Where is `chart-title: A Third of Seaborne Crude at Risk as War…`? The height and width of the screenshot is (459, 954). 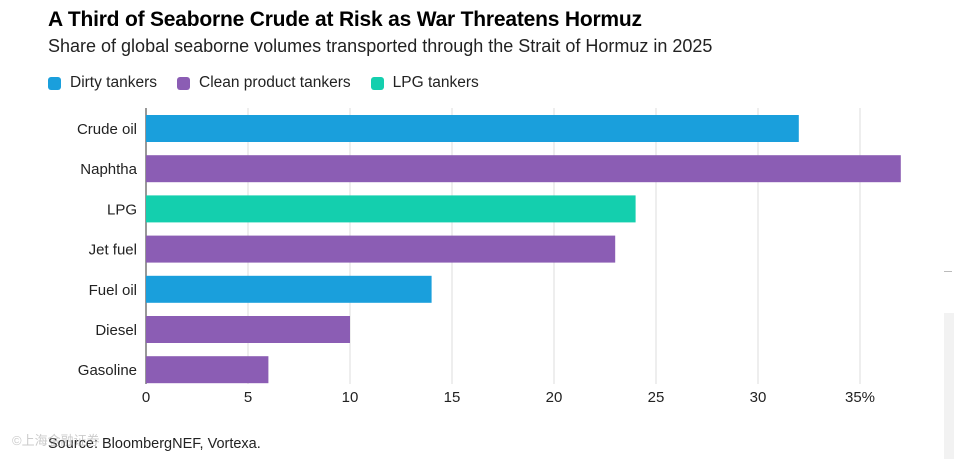 chart-title: A Third of Seaborne Crude at Risk as War… is located at coordinates (345, 19).